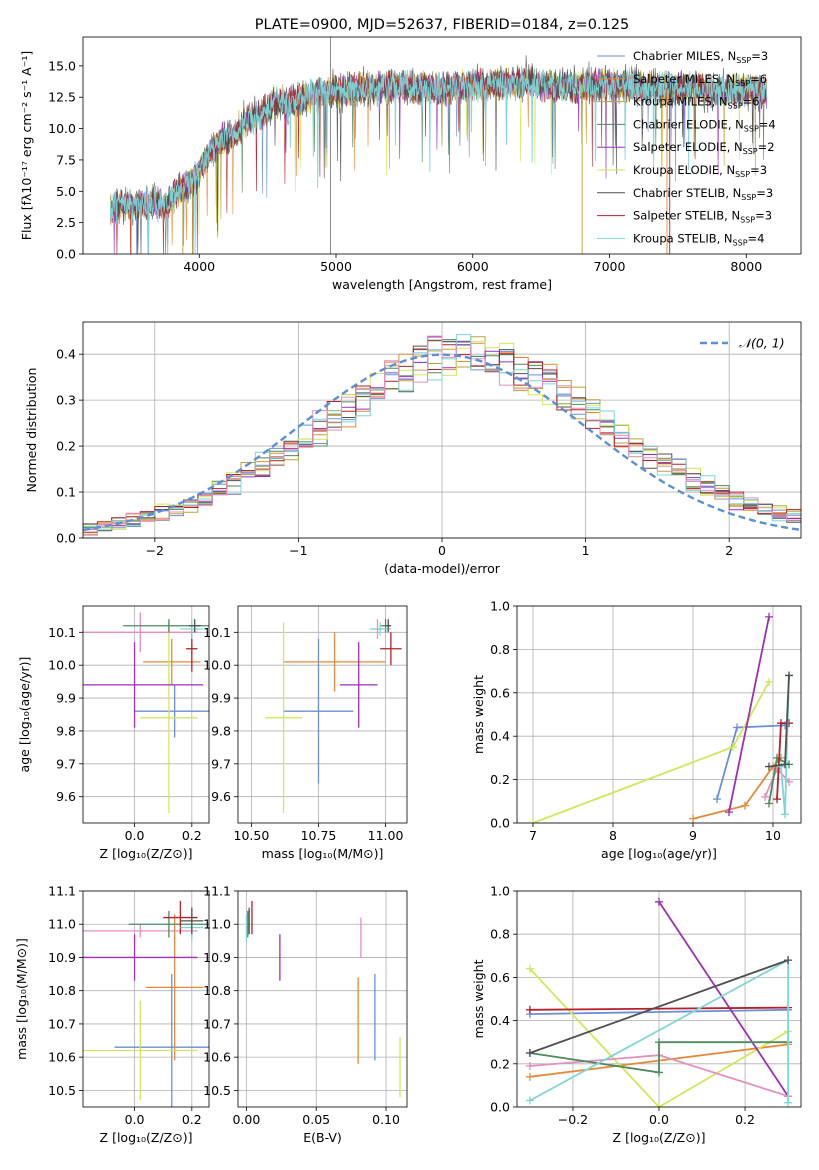  What do you see at coordinates (66, 400) in the screenshot?
I see `y-tick-label: 0.3` at bounding box center [66, 400].